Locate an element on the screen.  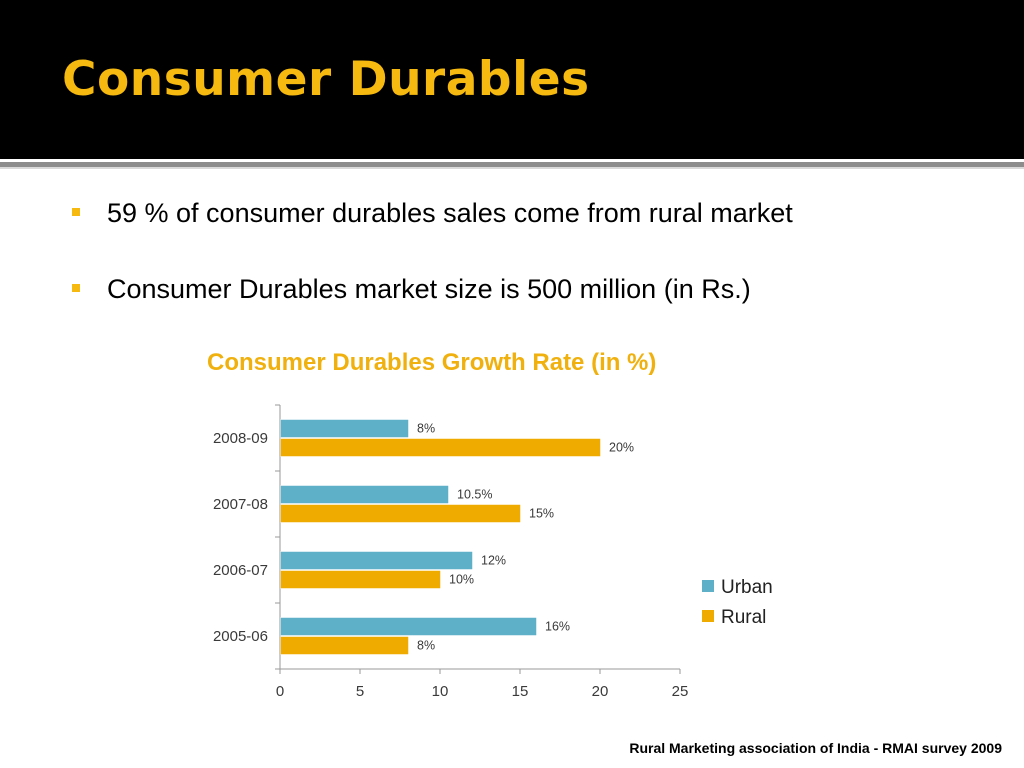
divider-middle is located at coordinates (512, 164).